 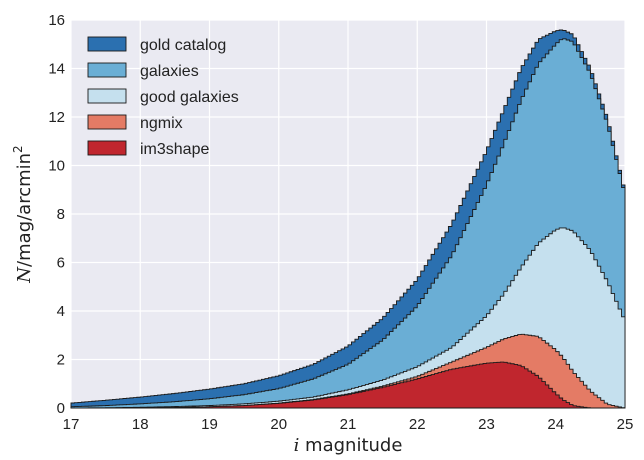 I want to click on x-tick-labels: 17 18 19 20 21 22 23 24 25, so click(x=348, y=424).